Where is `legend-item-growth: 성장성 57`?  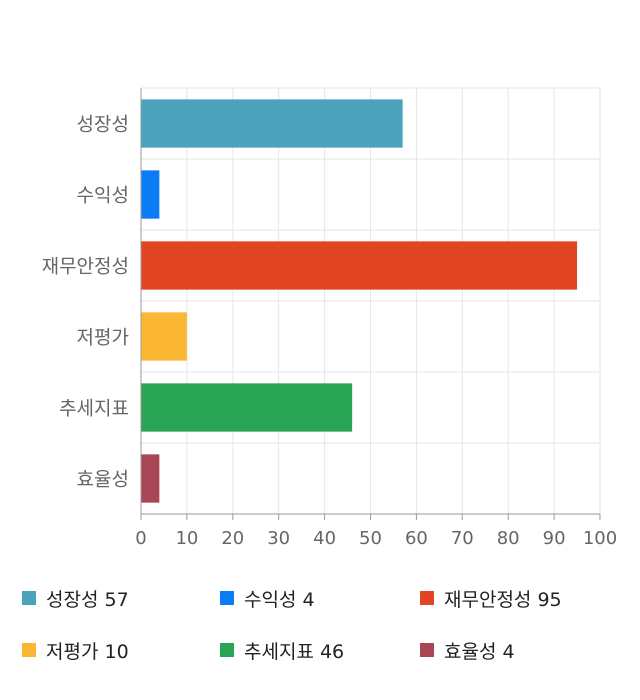 legend-item-growth: 성장성 57 is located at coordinates (75, 598).